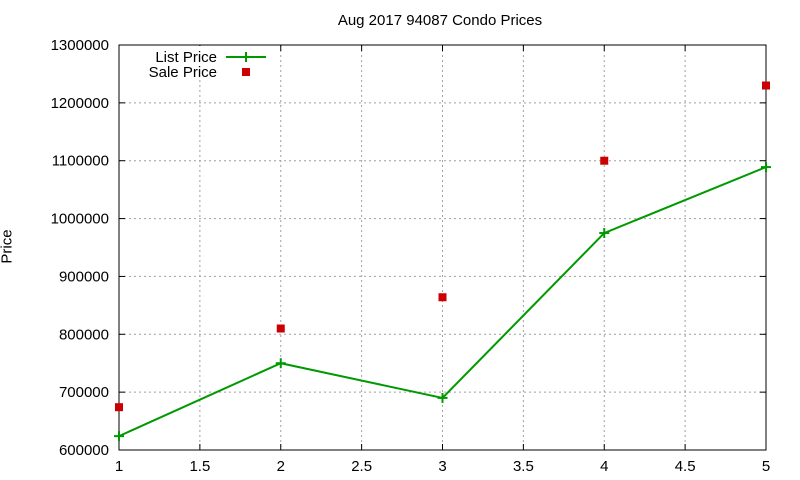 The width and height of the screenshot is (800, 480). I want to click on y-tick-label: 900000, so click(84, 276).